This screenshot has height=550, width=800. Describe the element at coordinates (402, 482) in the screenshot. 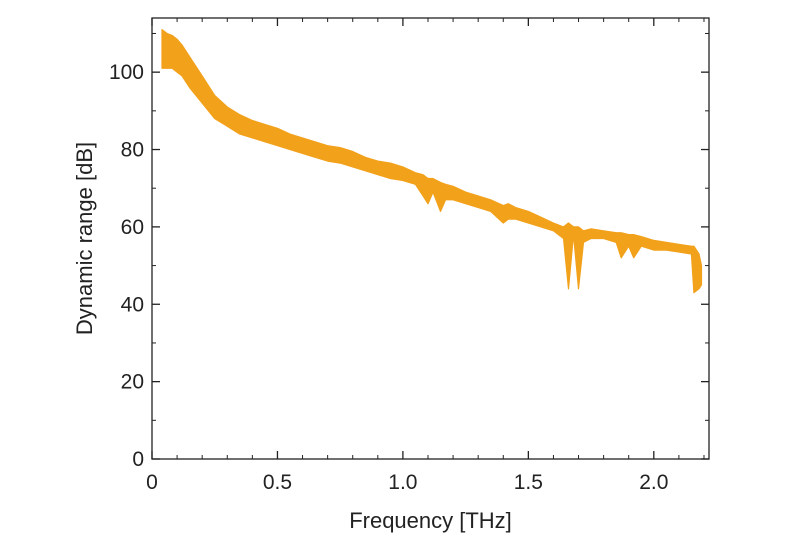

I see `x-tick-label: 1.0` at that location.